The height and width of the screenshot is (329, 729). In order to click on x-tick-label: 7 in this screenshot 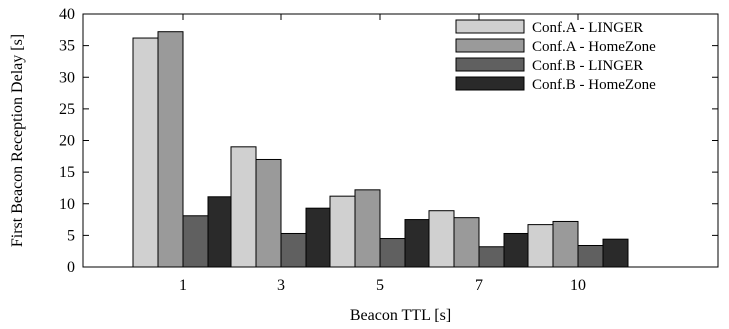, I will do `click(479, 285)`.